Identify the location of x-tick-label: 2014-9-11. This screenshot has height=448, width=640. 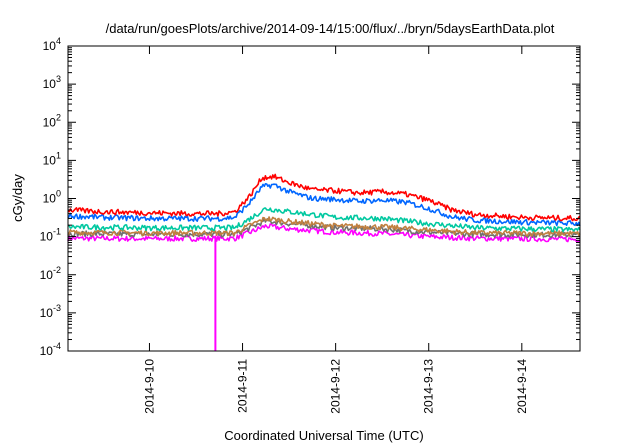
(243, 386).